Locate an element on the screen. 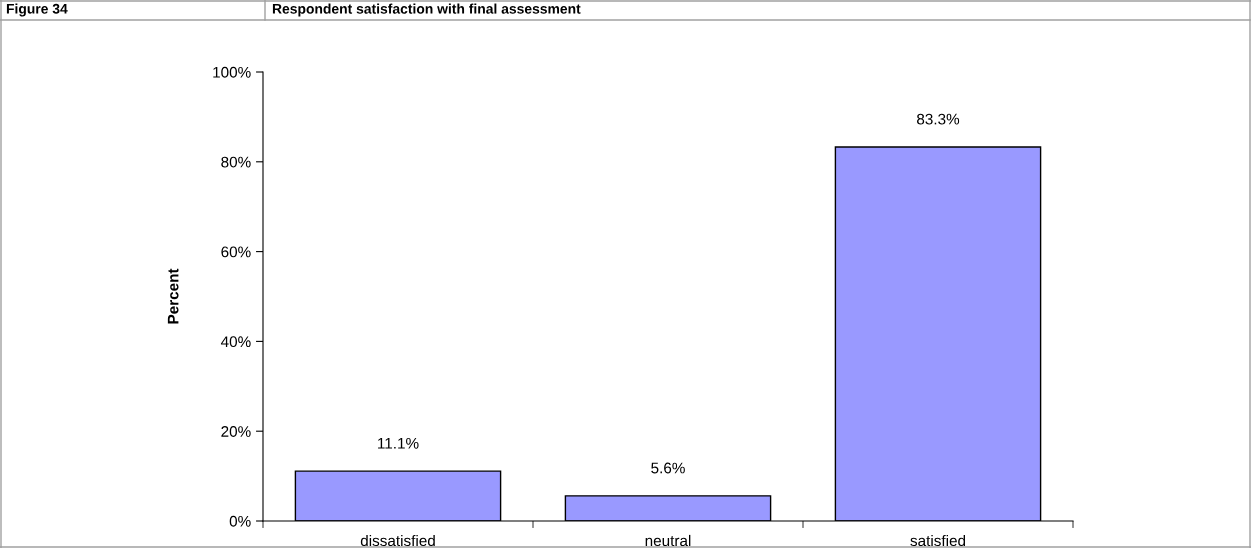 The image size is (1251, 548). x-tick-label: satisfied is located at coordinates (938, 540).